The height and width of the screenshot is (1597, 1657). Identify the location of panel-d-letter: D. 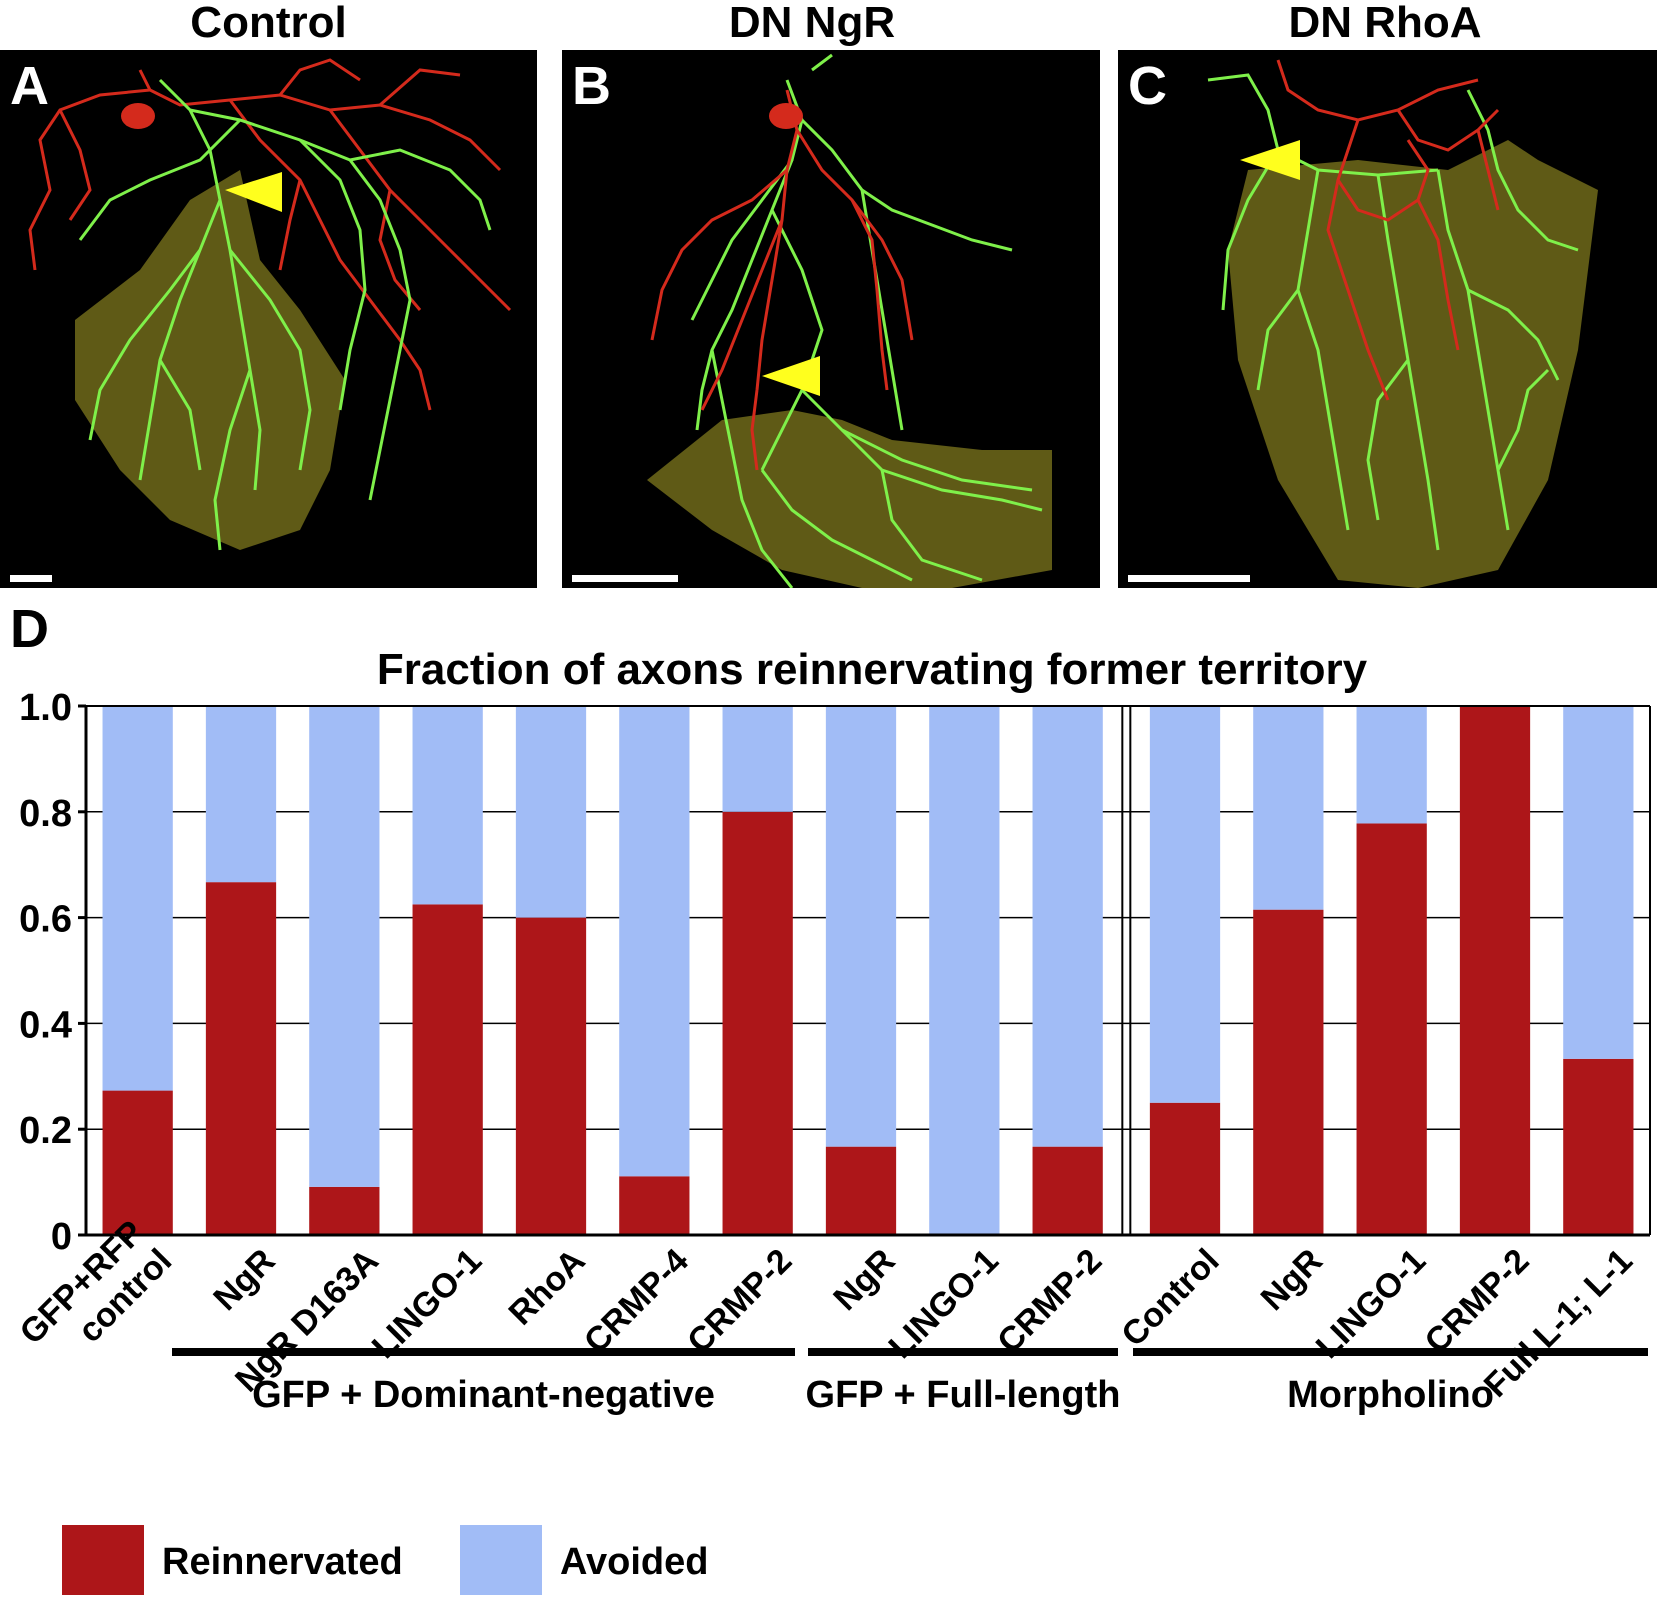
(29, 629).